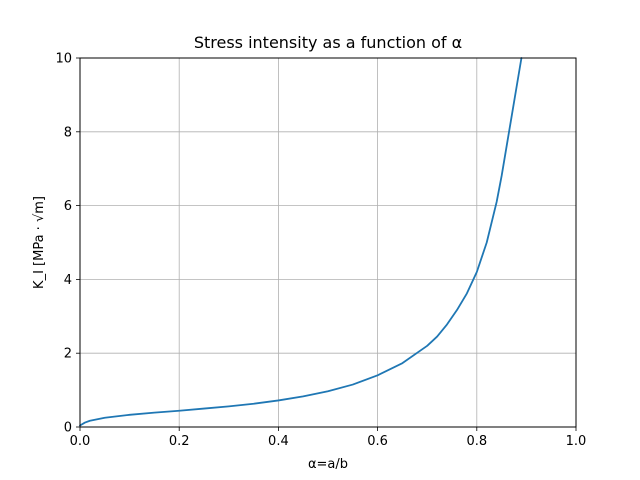 Image resolution: width=640 pixels, height=480 pixels. What do you see at coordinates (68, 206) in the screenshot?
I see `y-tick-label: 6` at bounding box center [68, 206].